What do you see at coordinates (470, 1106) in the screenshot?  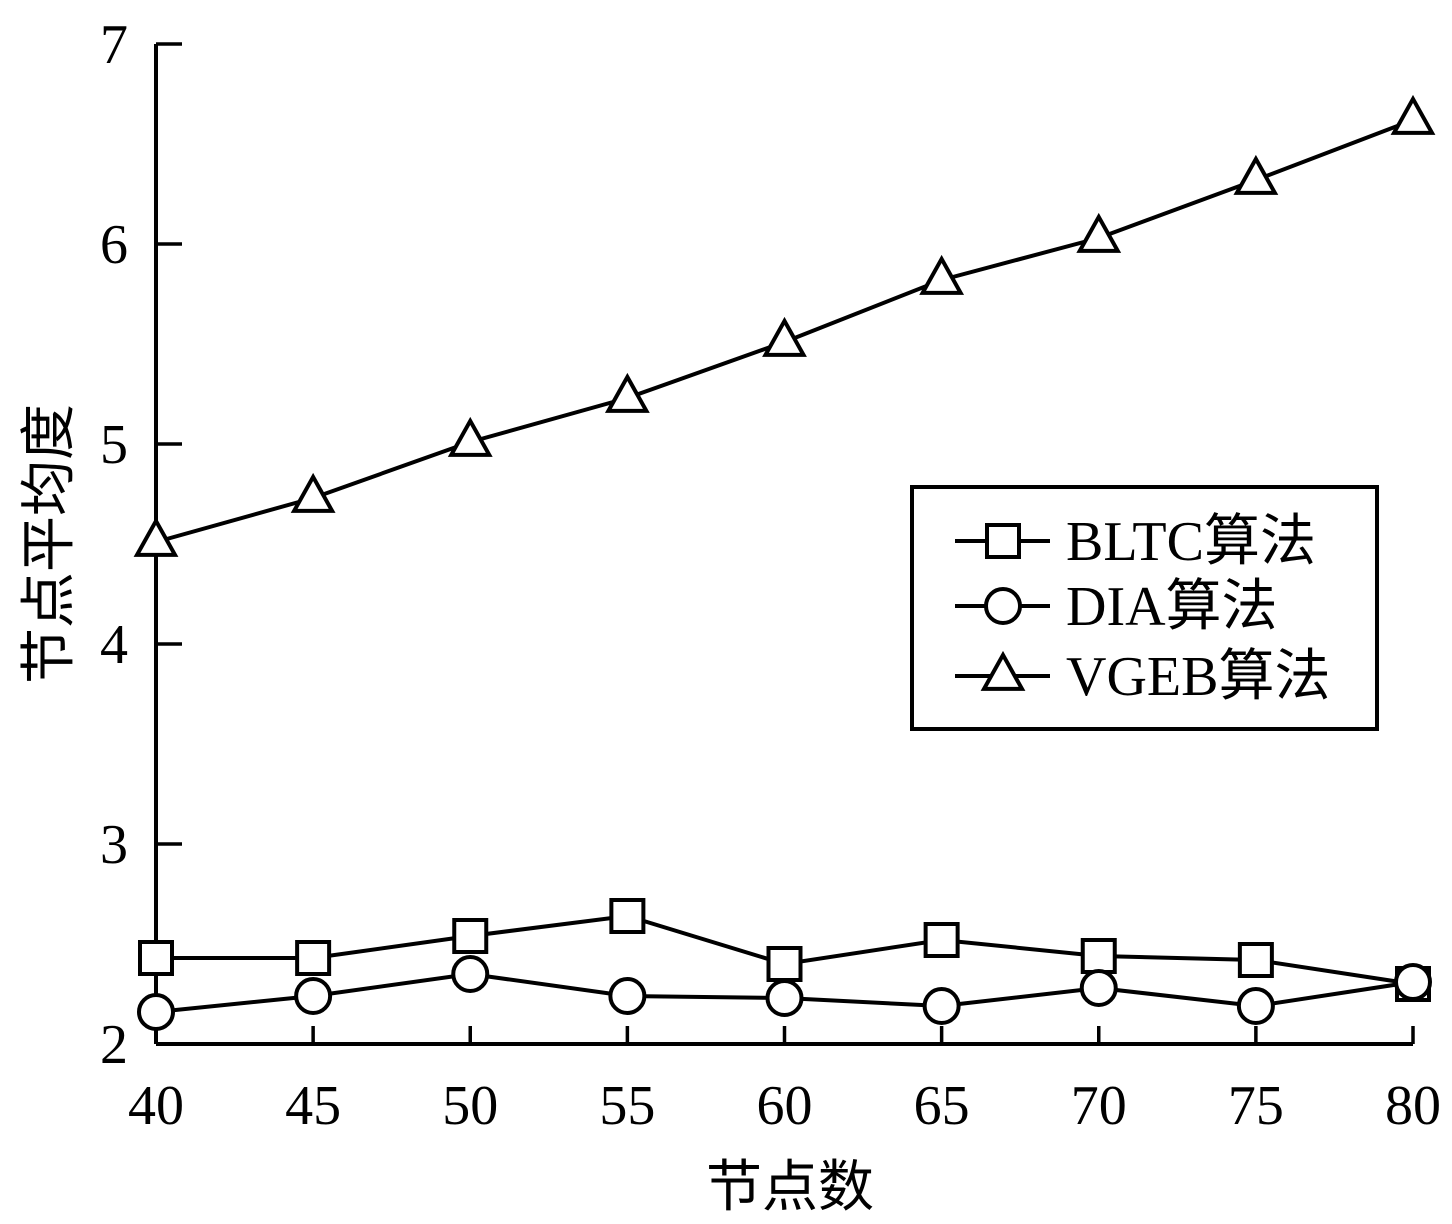 I see `x-tick-label: 50` at bounding box center [470, 1106].